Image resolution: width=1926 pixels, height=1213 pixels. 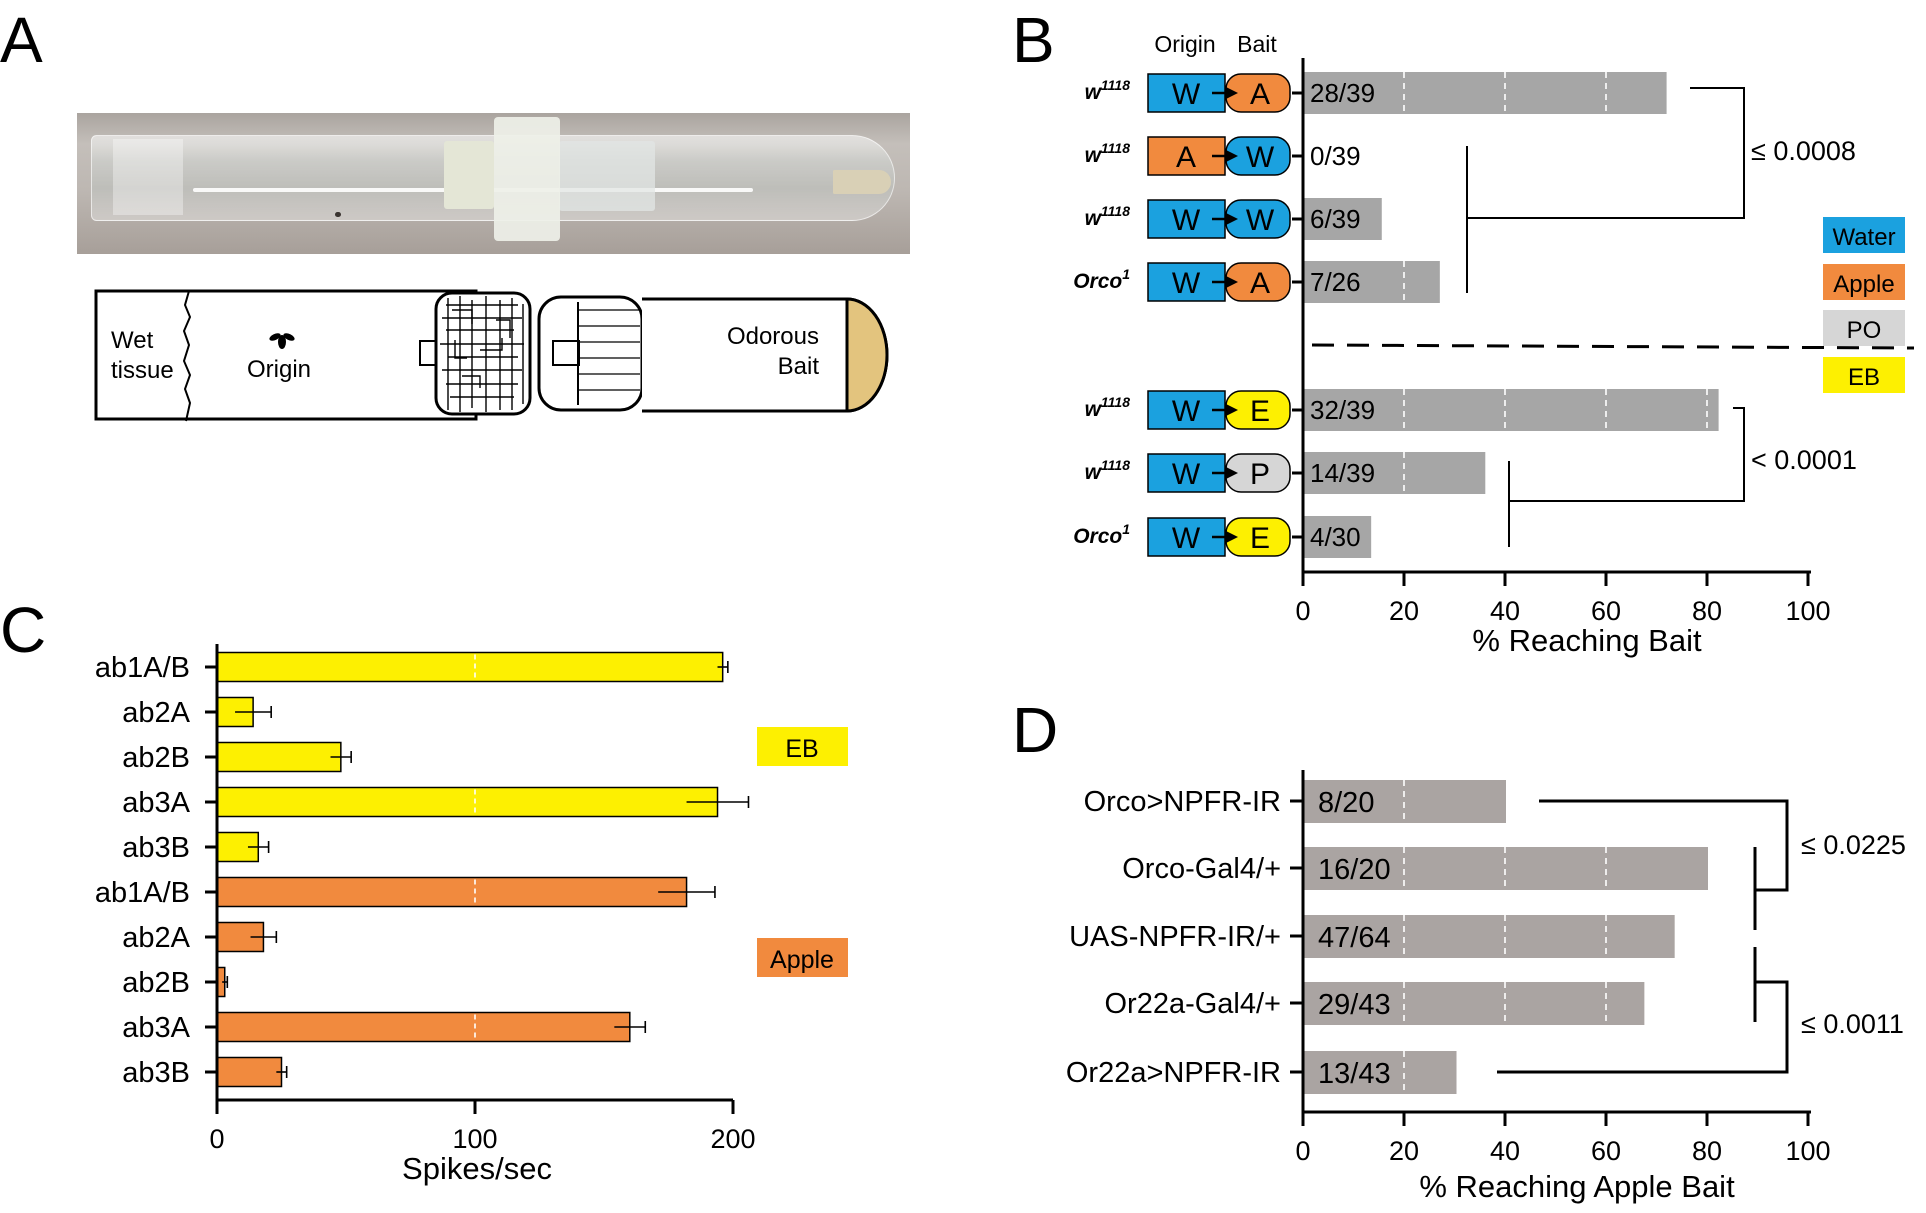 What do you see at coordinates (1186, 157) in the screenshot?
I see `origin-letter: A` at bounding box center [1186, 157].